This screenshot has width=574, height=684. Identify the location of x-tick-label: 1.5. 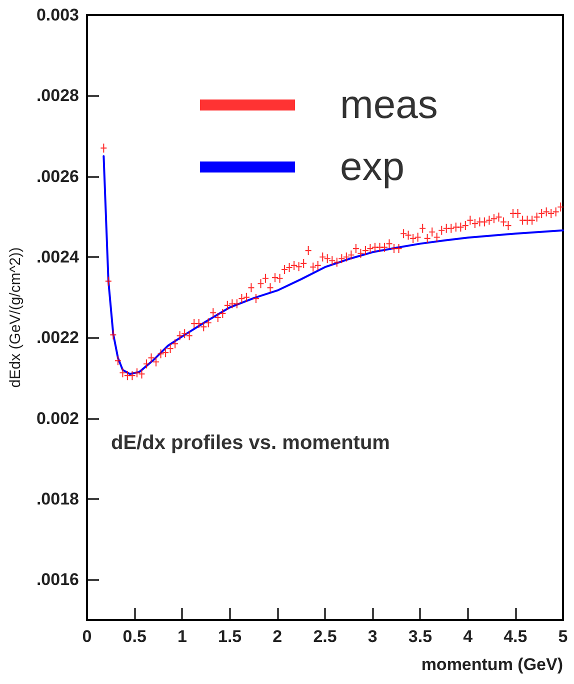
(230, 636).